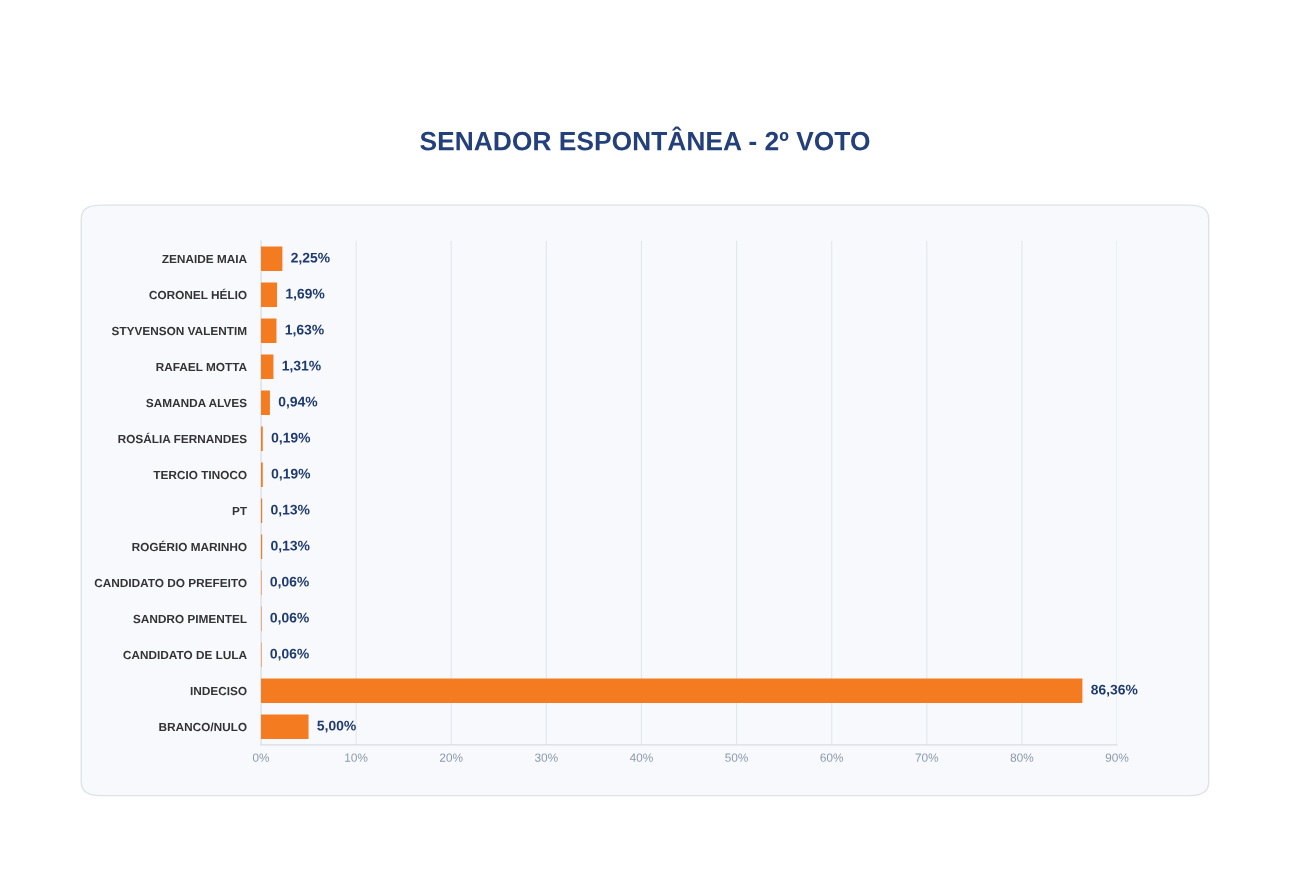 Image resolution: width=1290 pixels, height=892 pixels. What do you see at coordinates (201, 367) in the screenshot?
I see `y-tick-label: RAFAEL MOTTA` at bounding box center [201, 367].